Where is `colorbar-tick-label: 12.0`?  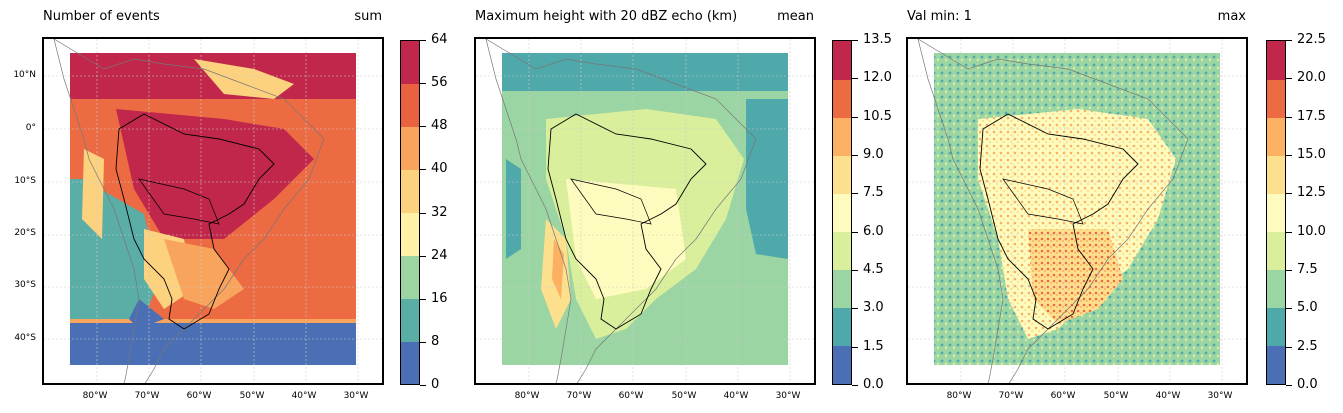 colorbar-tick-label: 12.0 is located at coordinates (877, 78).